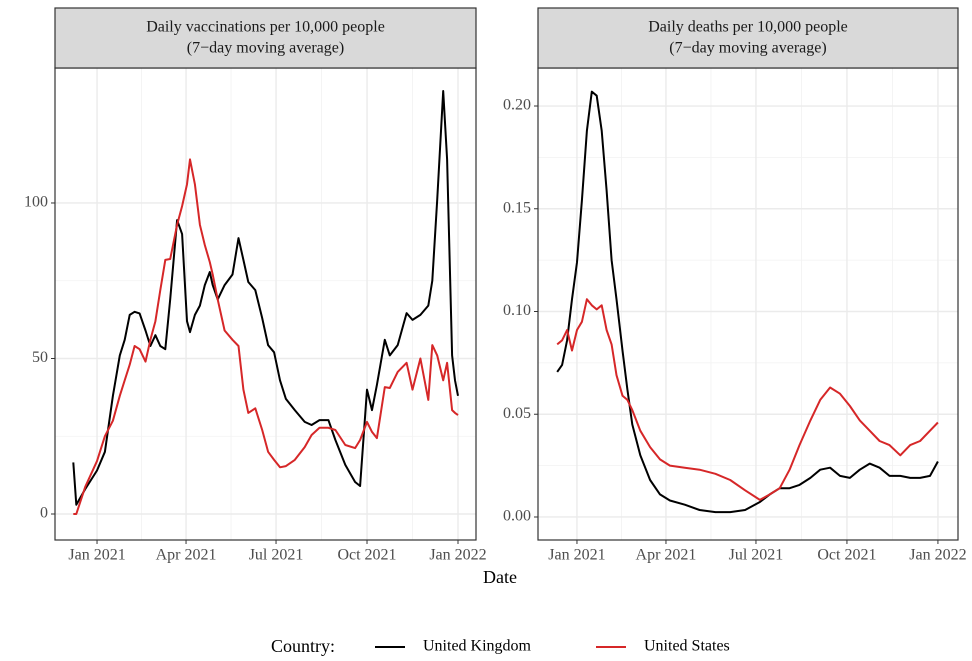  What do you see at coordinates (687, 646) in the screenshot?
I see `legend-label: United States` at bounding box center [687, 646].